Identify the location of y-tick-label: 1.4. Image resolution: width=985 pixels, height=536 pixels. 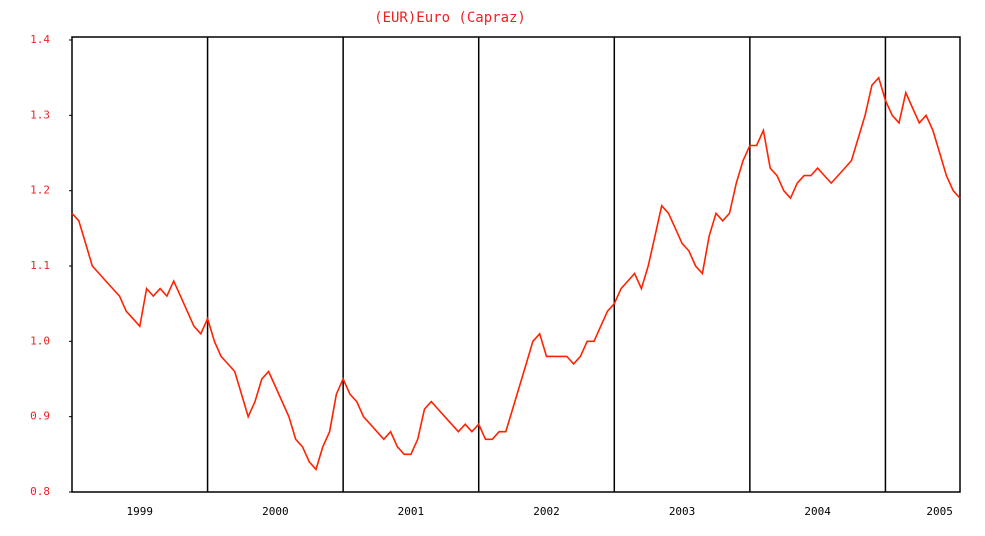
(40, 39).